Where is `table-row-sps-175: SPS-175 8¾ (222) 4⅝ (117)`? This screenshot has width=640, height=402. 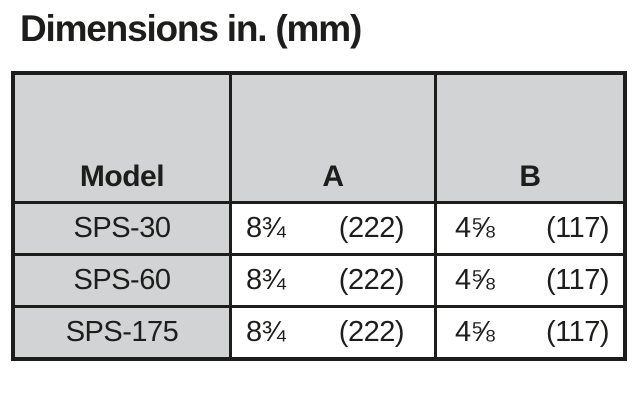
table-row-sps-175: SPS-175 8¾ (222) 4⅝ (117) is located at coordinates (319, 331).